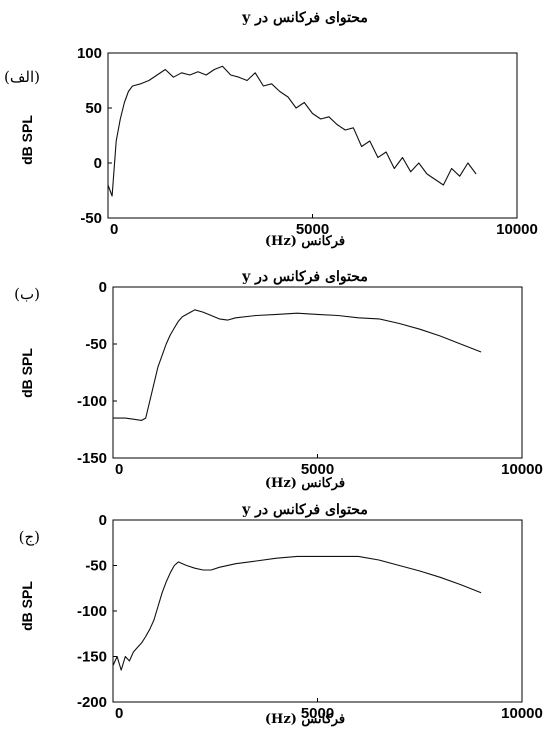  Describe the element at coordinates (22, 77) in the screenshot. I see `panel-label: (الف)` at that location.